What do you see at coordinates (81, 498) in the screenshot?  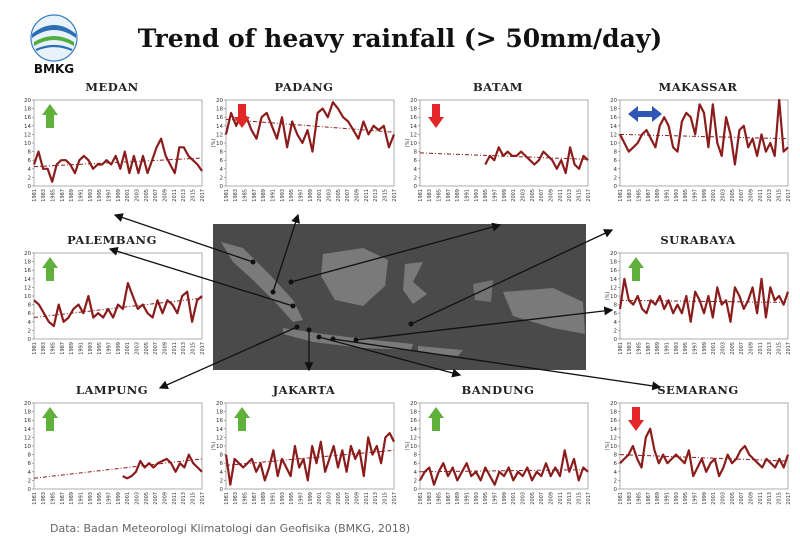 I see `x-tick-label: 1991` at bounding box center [81, 498].